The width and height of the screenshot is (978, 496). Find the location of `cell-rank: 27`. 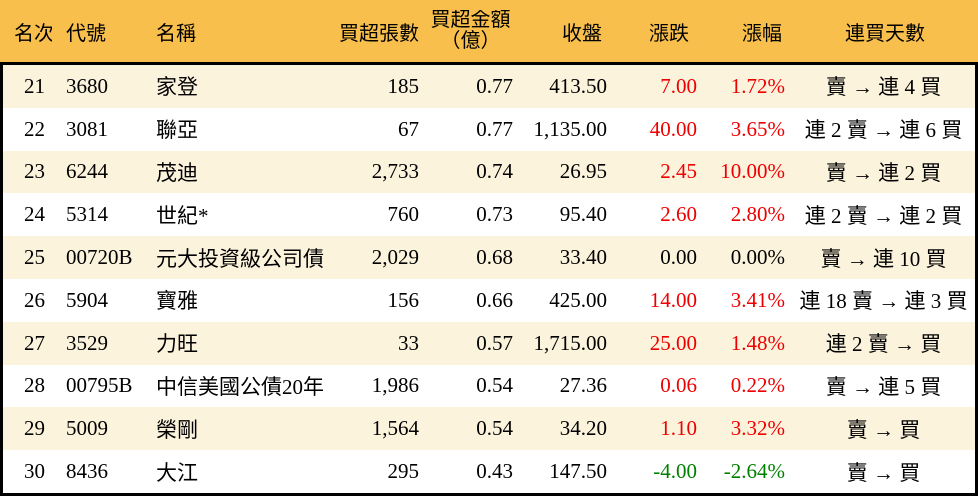

cell-rank: 27 is located at coordinates (34, 342).